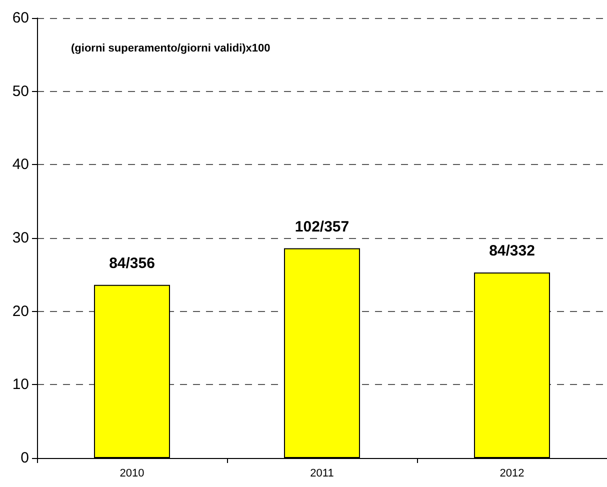 Image resolution: width=607 pixels, height=487 pixels. Describe the element at coordinates (512, 474) in the screenshot. I see `x-tick-label: 2012` at that location.